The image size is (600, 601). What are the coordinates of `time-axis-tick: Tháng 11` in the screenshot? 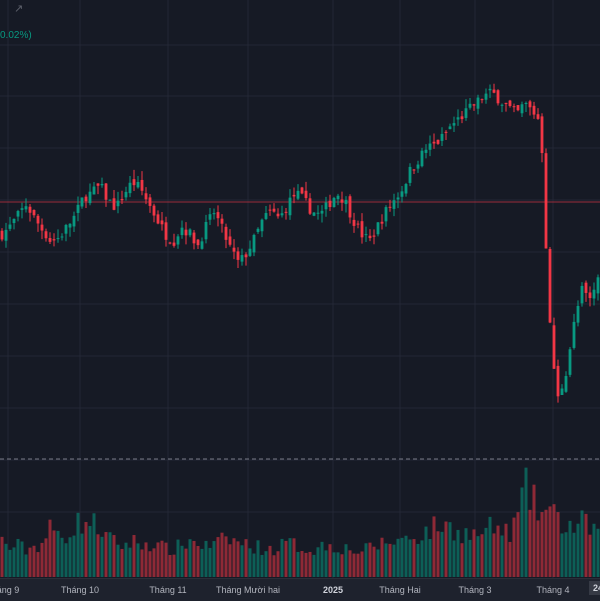 It's located at (168, 590).